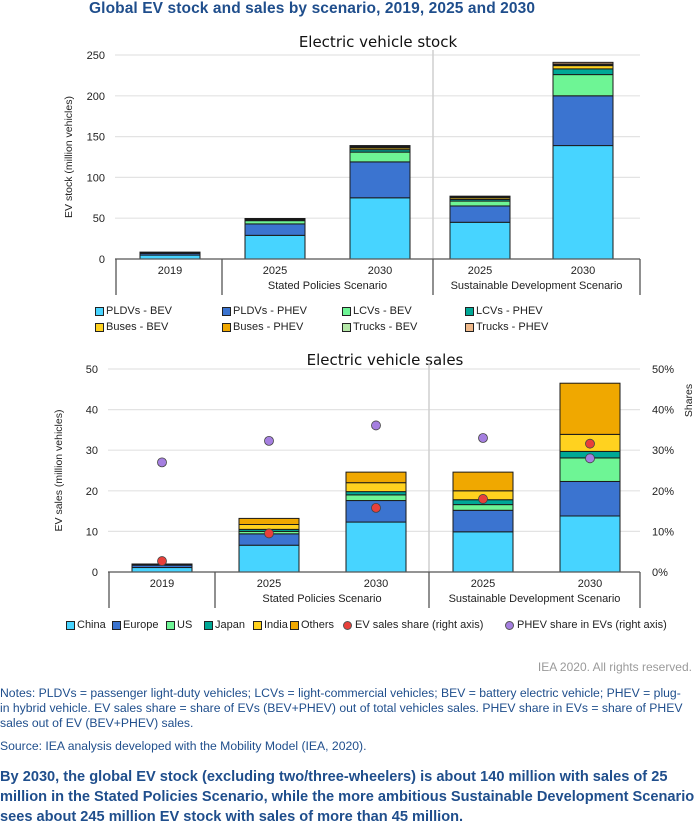 This screenshot has height=839, width=700. I want to click on legend-item: Buses - BEV, so click(131, 327).